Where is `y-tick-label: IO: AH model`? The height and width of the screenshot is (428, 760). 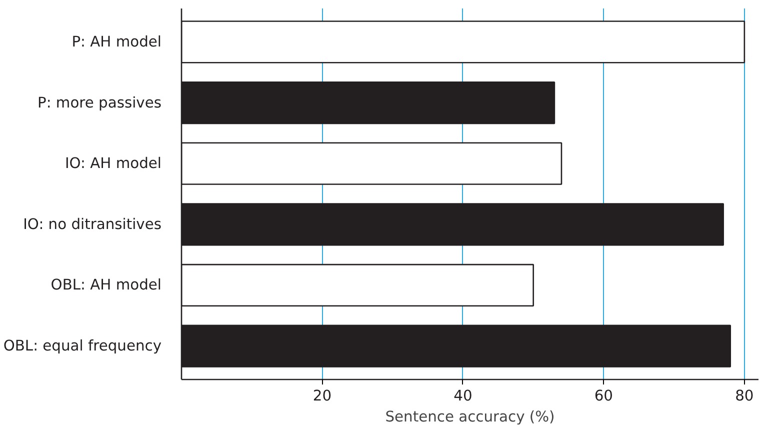
y-tick-label: IO: AH model is located at coordinates (113, 163).